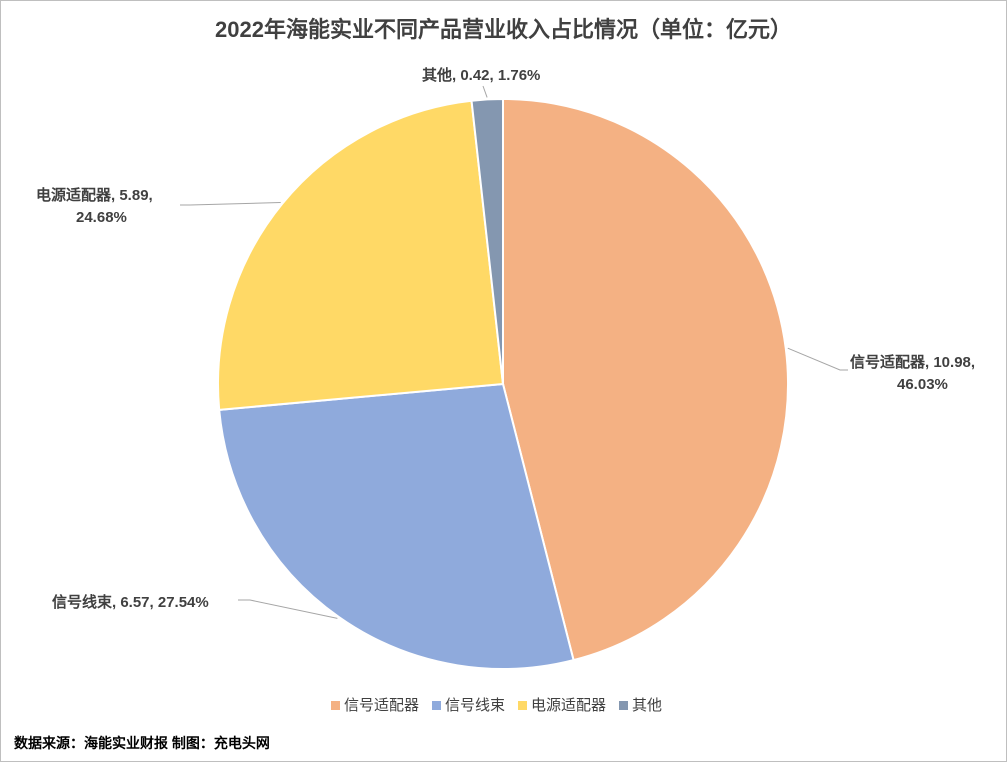 The width and height of the screenshot is (1007, 762). I want to click on data-label-0-line-0: 信号适配器, 10.98,, so click(912, 362).